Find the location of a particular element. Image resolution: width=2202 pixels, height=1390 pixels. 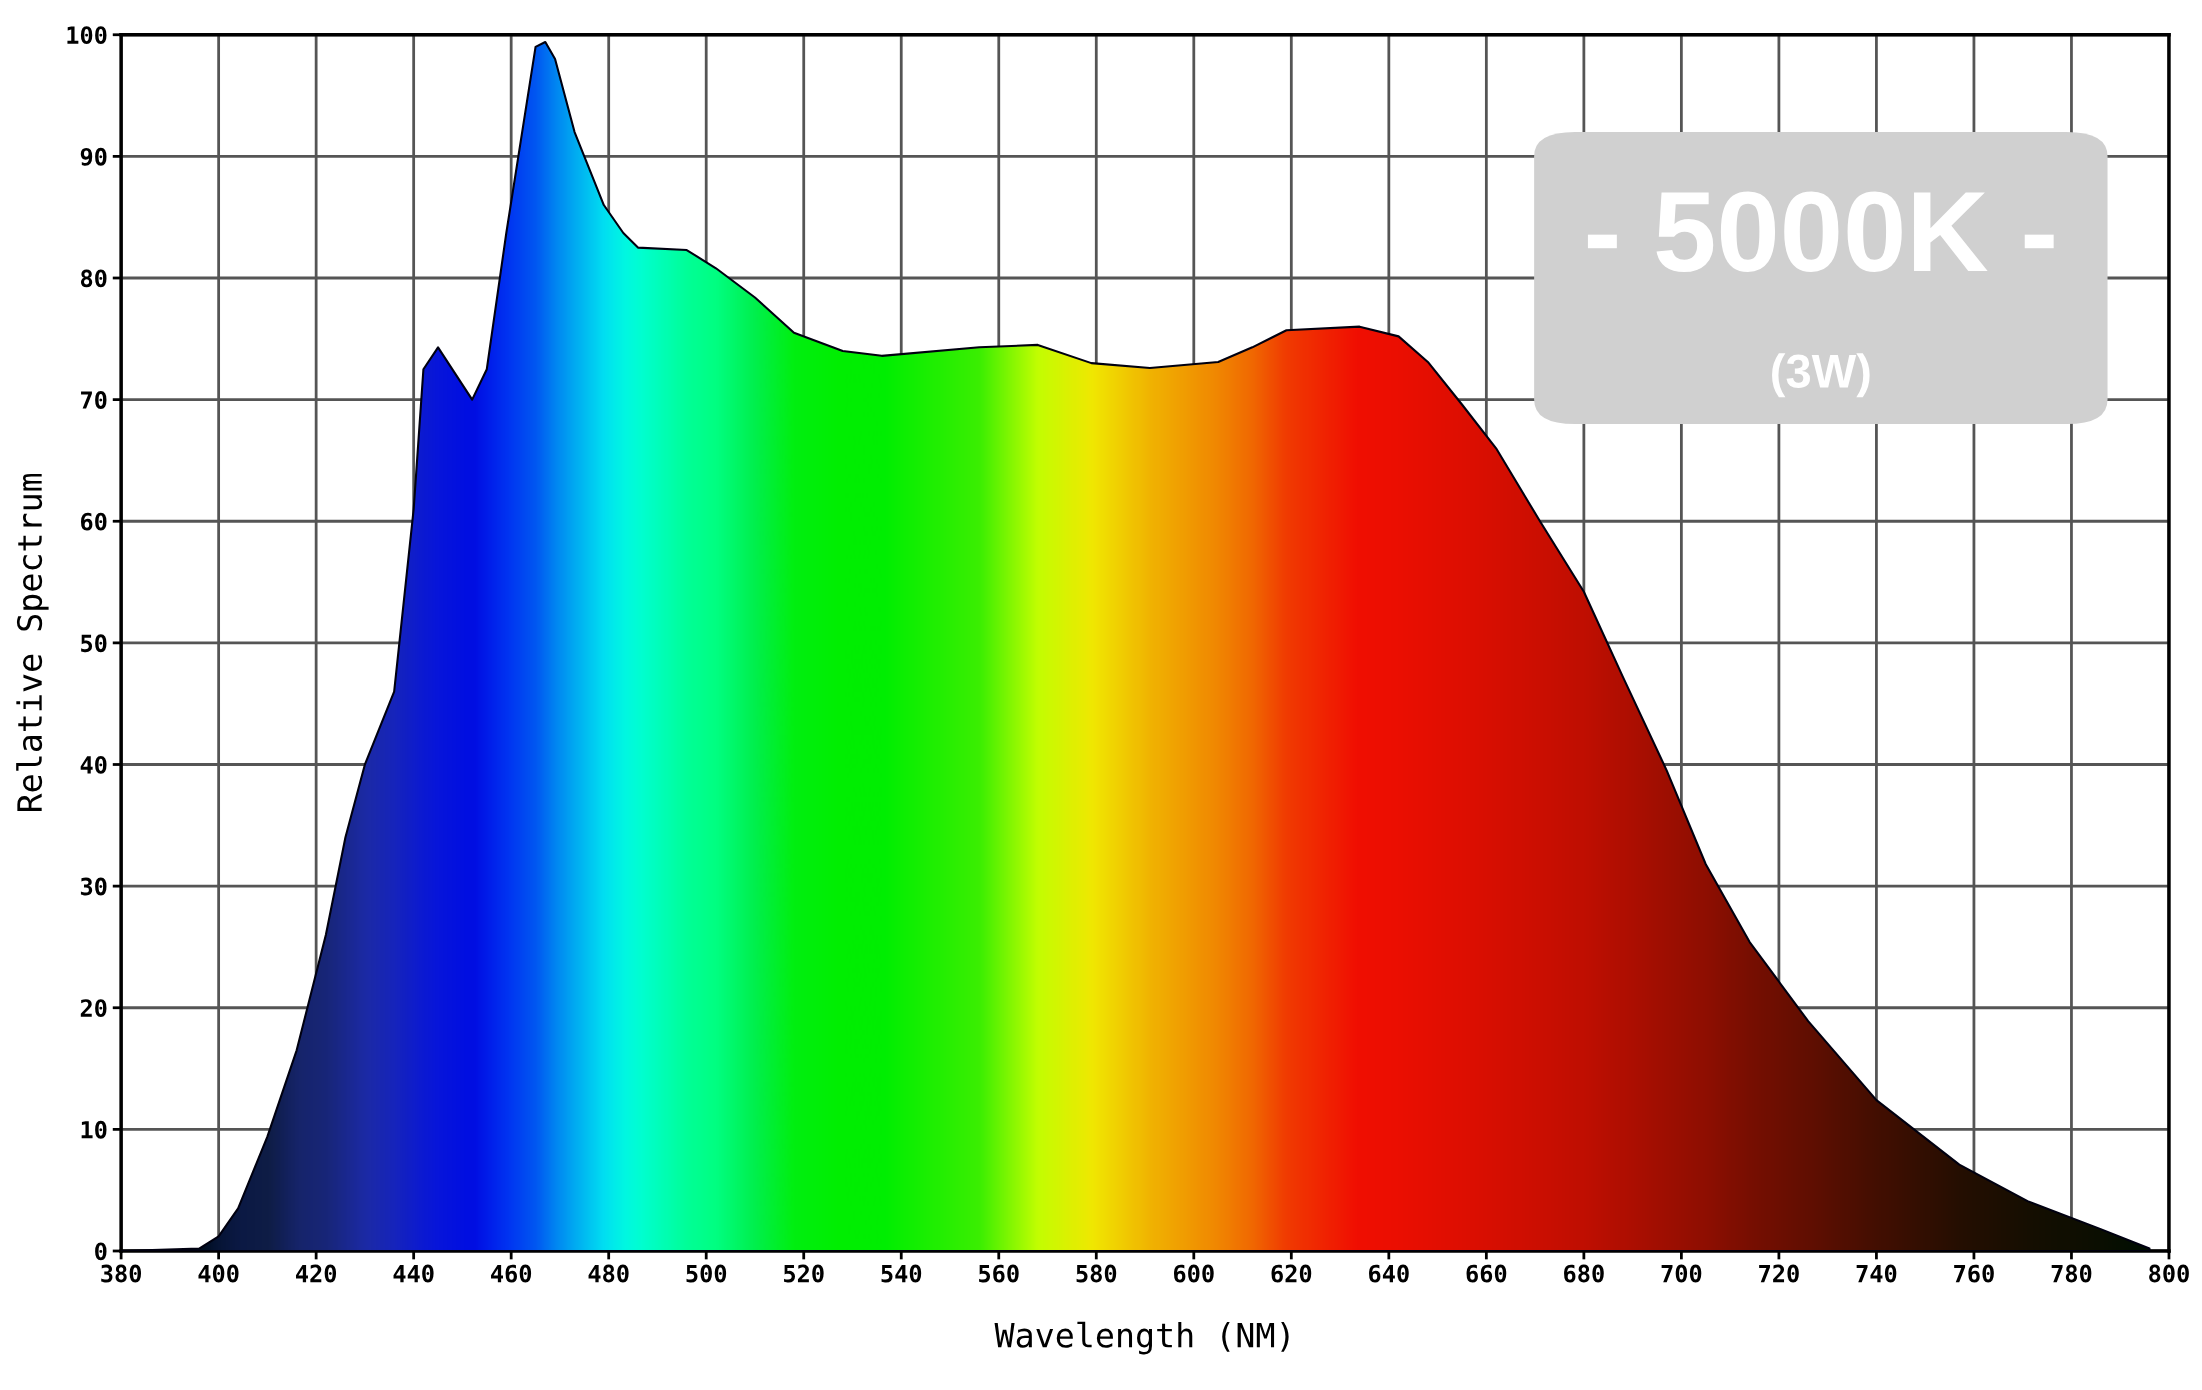

y-tick-label: 80 is located at coordinates (93, 278).